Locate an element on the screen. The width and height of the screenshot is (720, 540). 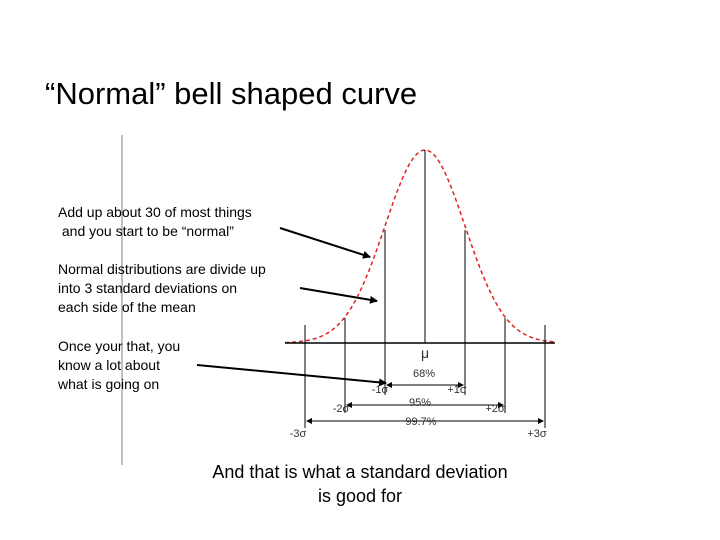
note-line: each side of the mean is located at coordinates (127, 307).